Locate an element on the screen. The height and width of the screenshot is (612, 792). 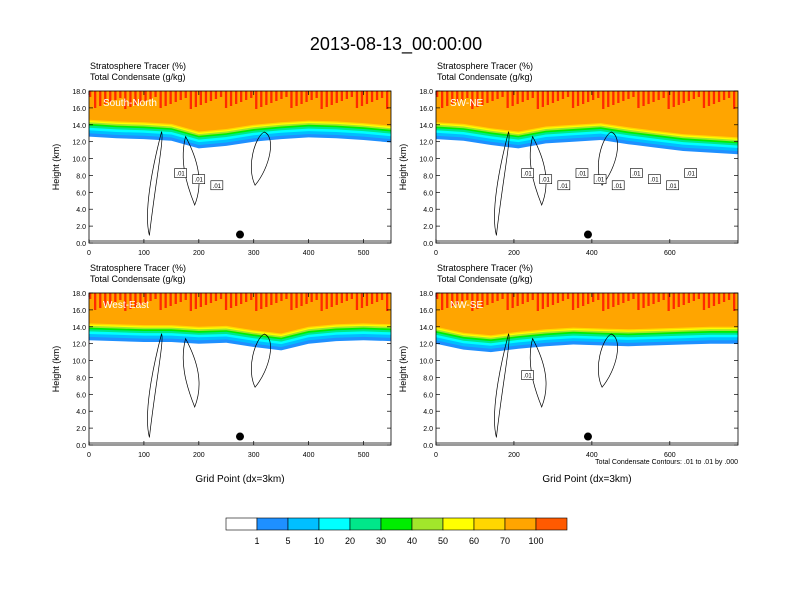
panel-header-line2: Total Condensate (g/kg) is located at coordinates (485, 279).